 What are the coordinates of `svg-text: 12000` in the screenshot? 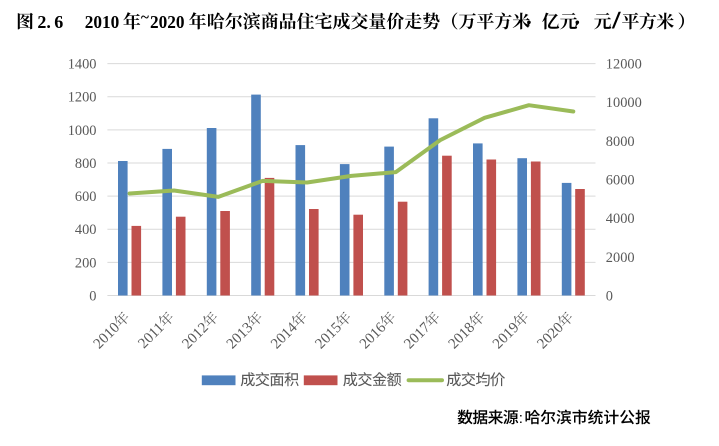 It's located at (624, 65).